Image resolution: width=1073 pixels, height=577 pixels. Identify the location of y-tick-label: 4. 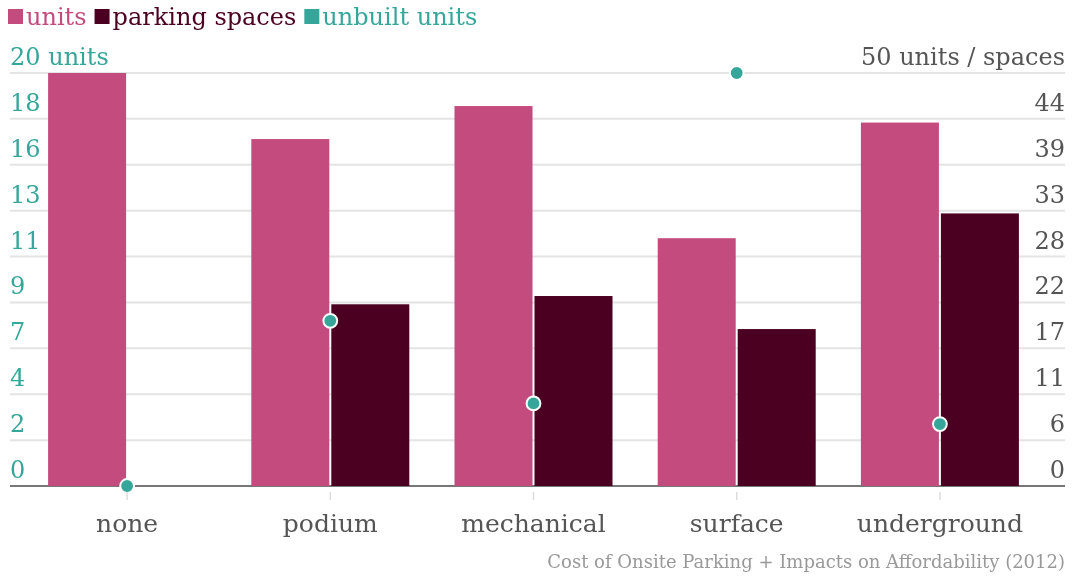
(18, 378).